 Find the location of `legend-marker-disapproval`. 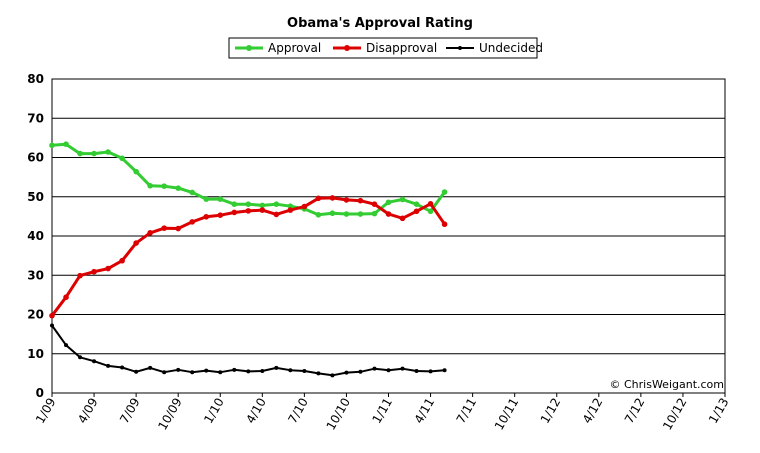

legend-marker-disapproval is located at coordinates (347, 48).